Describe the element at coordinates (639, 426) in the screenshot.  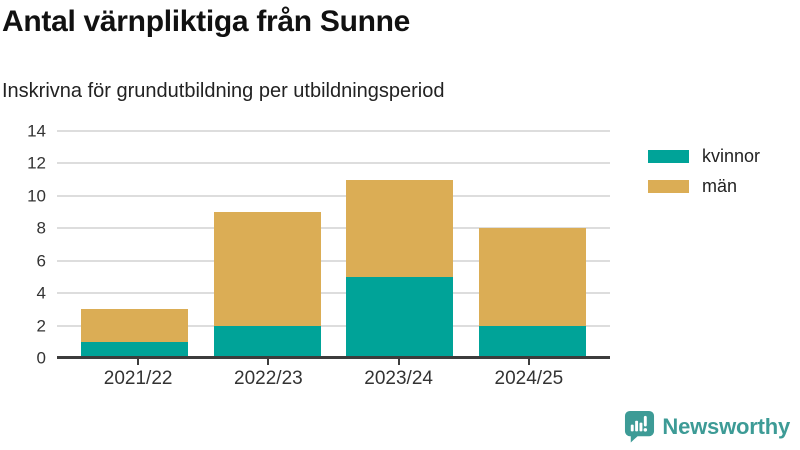
I see `newsworthy-logo-icon` at that location.